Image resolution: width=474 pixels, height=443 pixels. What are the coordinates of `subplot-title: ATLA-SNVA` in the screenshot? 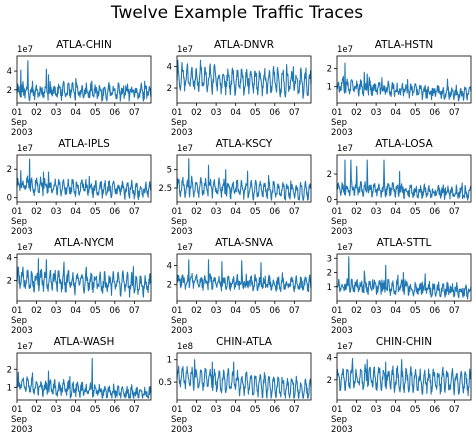 It's located at (244, 243).